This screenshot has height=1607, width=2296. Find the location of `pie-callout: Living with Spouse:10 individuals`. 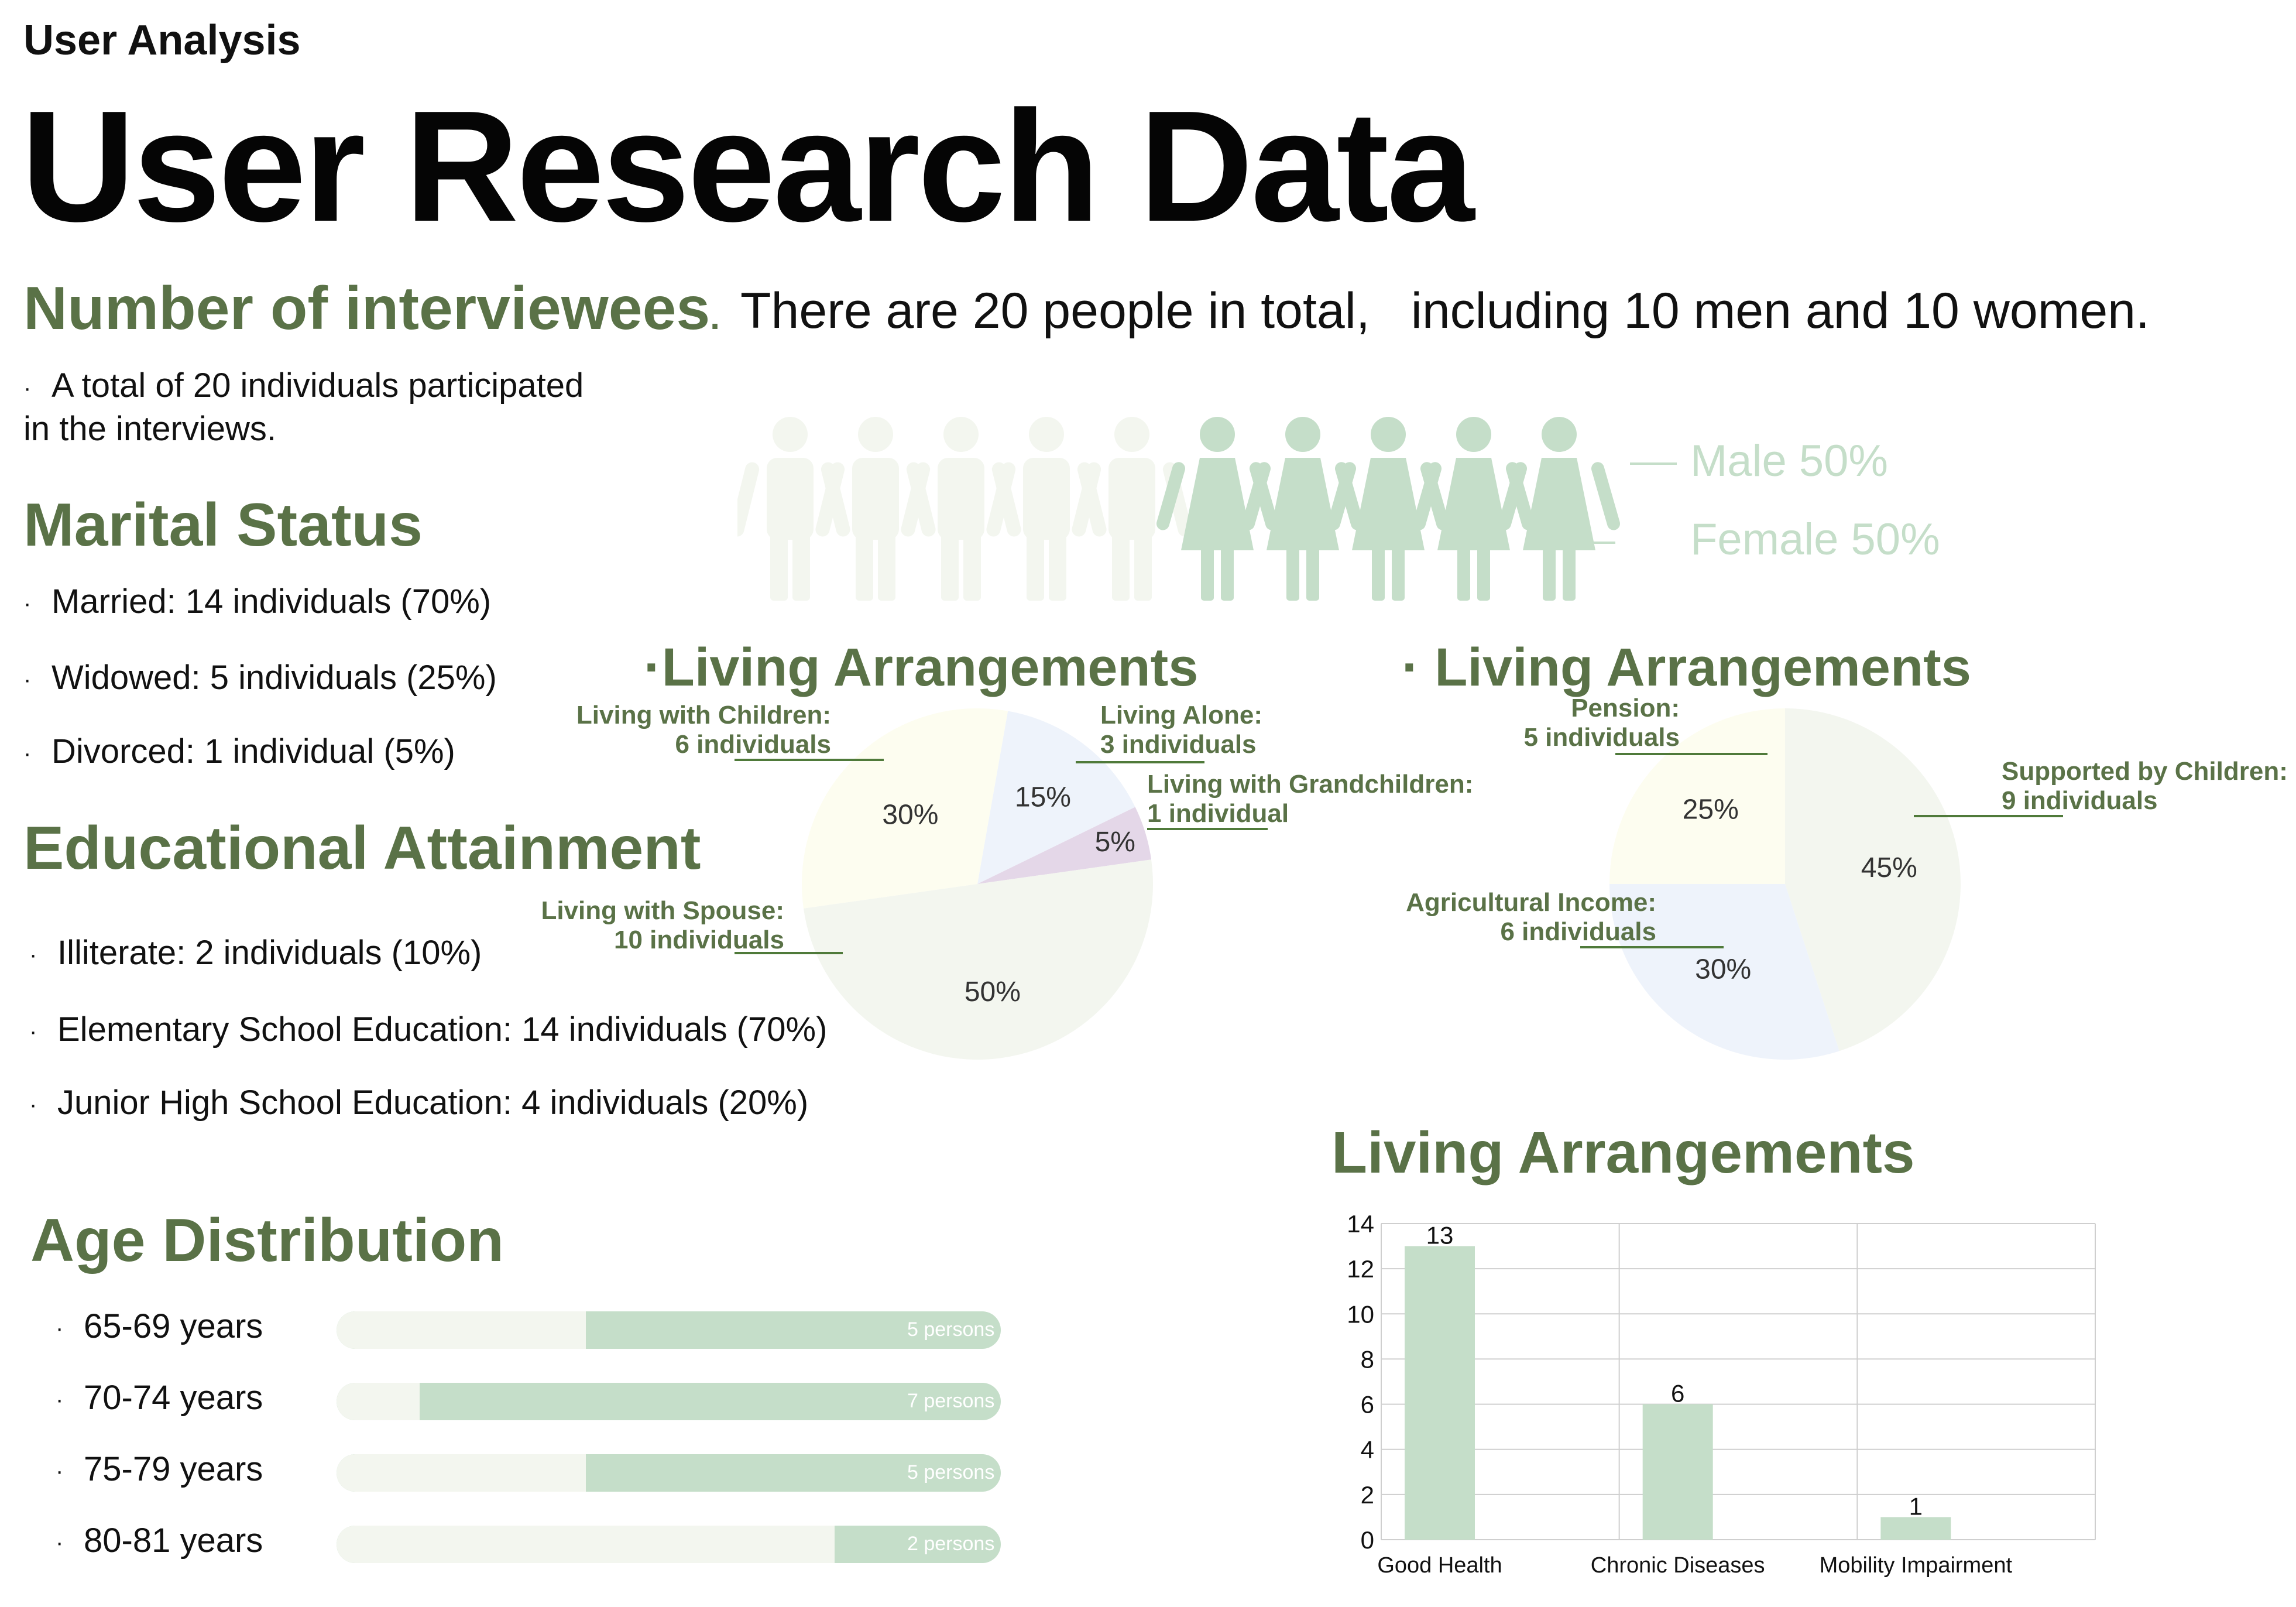

pie-callout: Living with Spouse:10 individuals is located at coordinates (692, 925).